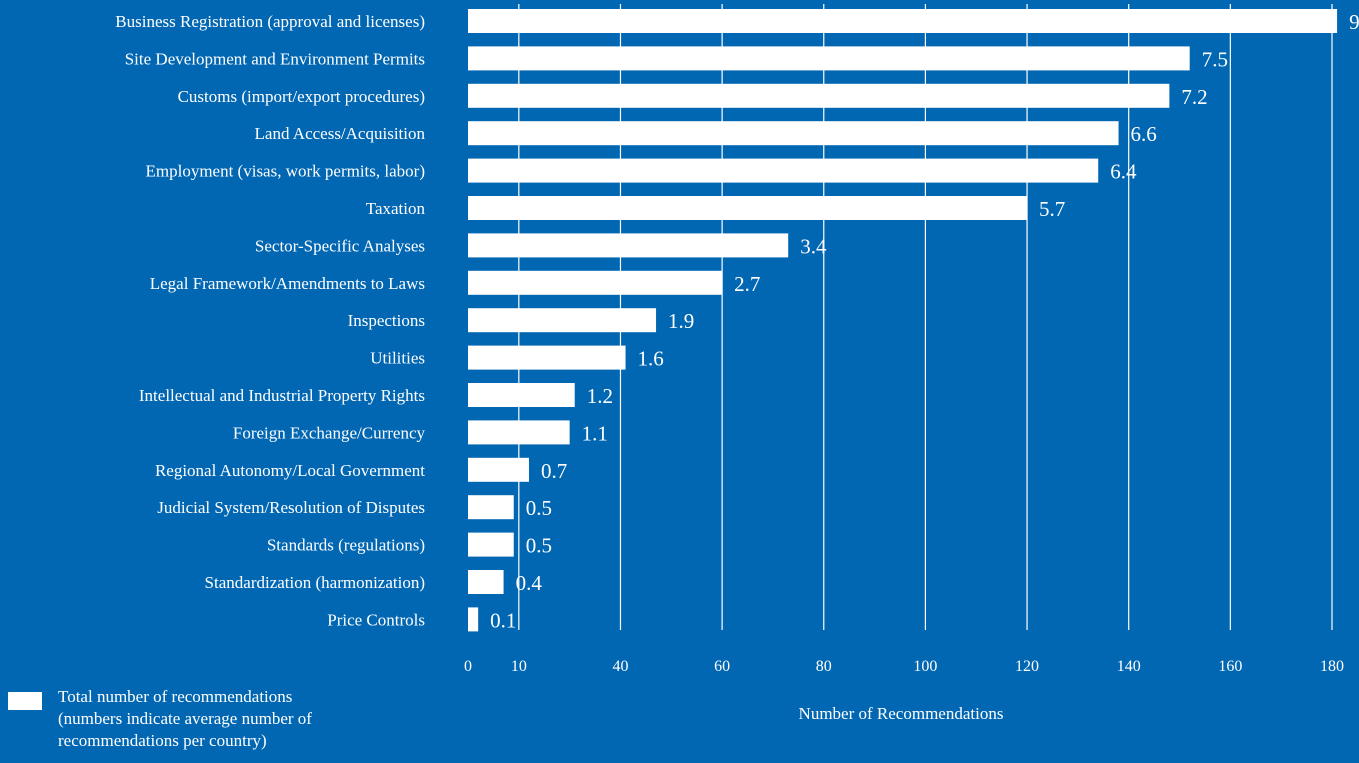 The image size is (1359, 763). Describe the element at coordinates (340, 133) in the screenshot. I see `category-label: Land Access/Acquisition` at that location.